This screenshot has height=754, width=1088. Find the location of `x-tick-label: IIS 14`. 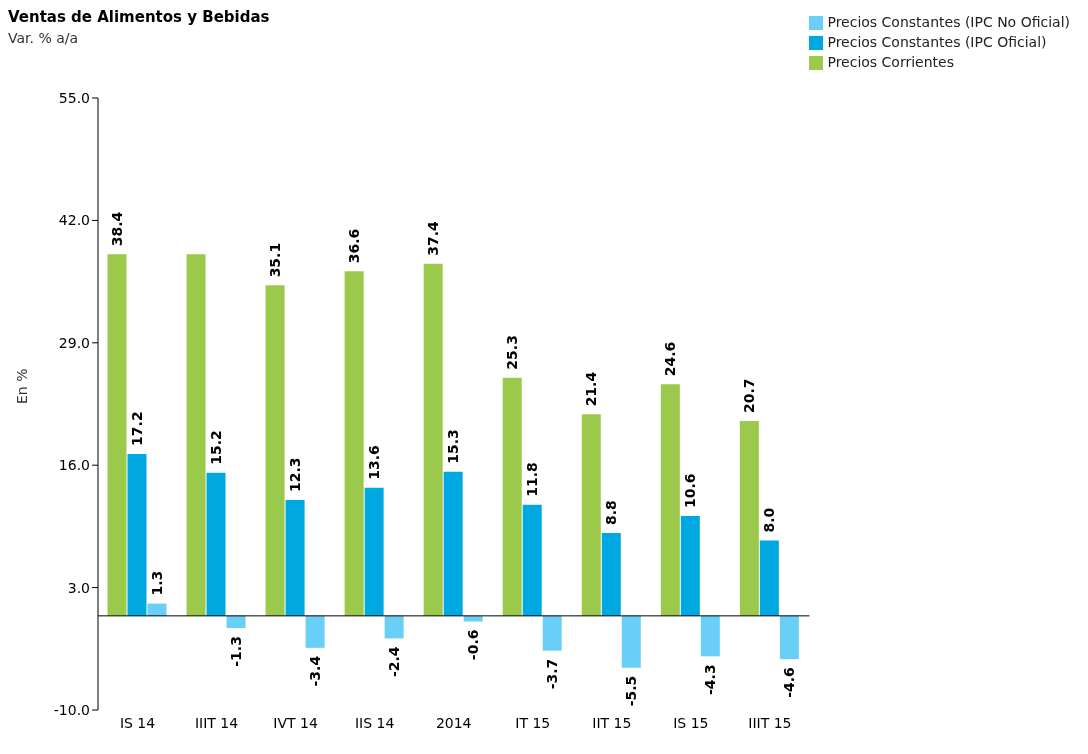

x-tick-label: IIS 14 is located at coordinates (374, 722).